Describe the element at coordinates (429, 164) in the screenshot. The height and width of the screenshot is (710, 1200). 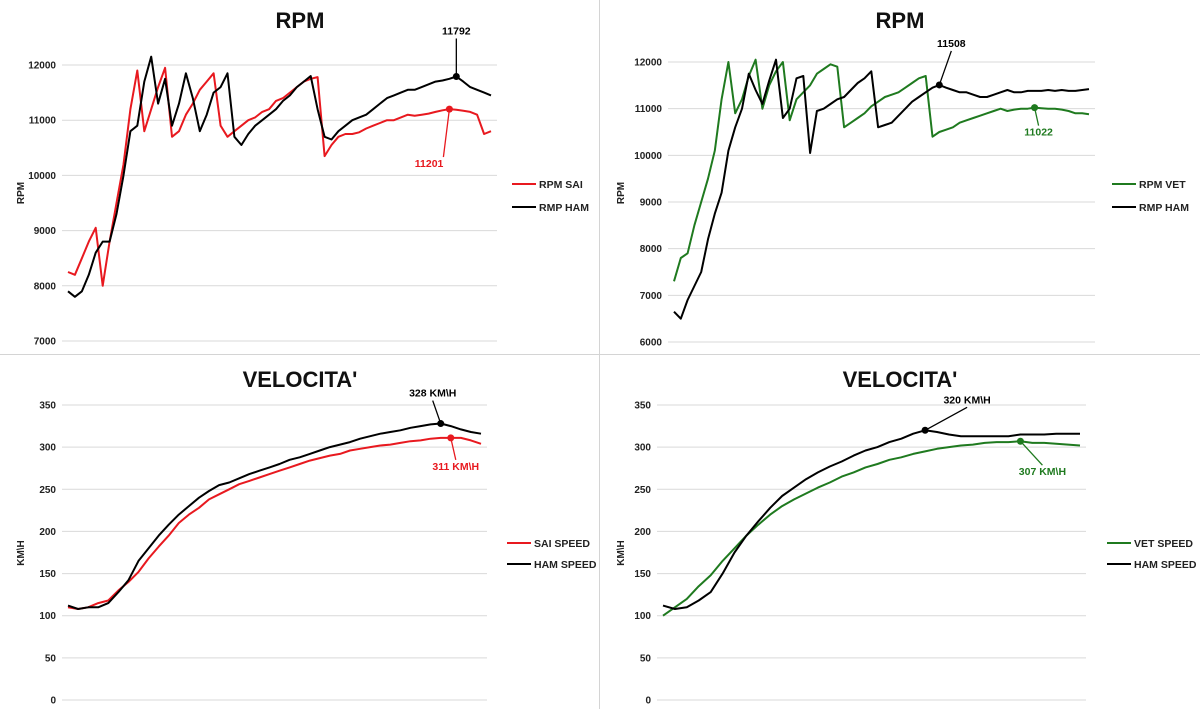
I see `callout-label: 11201` at that location.